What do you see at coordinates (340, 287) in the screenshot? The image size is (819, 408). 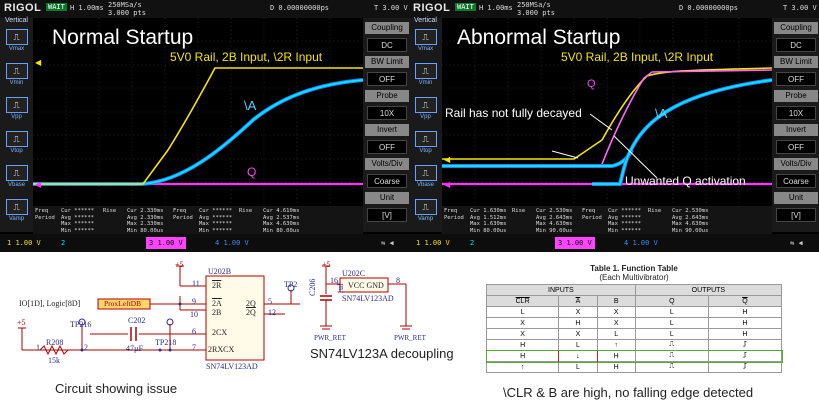 I see `cap-value: 1uF` at bounding box center [340, 287].